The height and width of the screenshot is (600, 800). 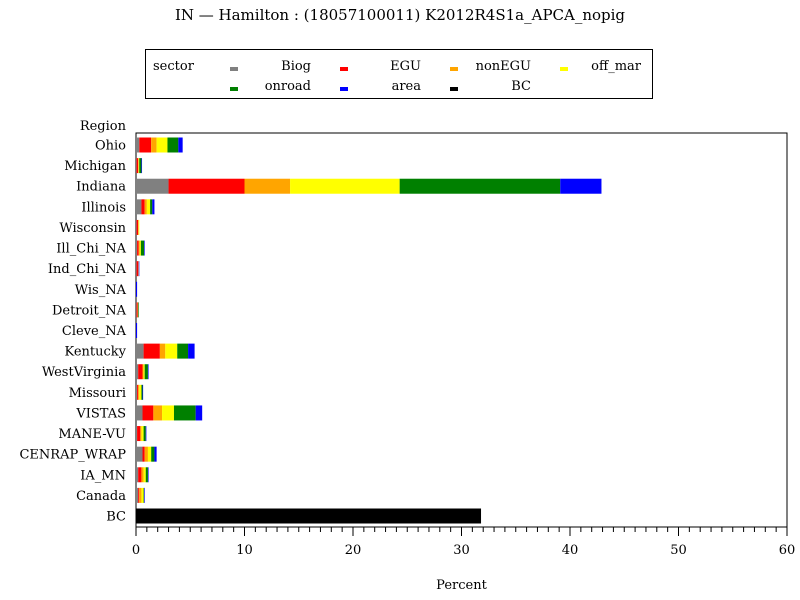 What do you see at coordinates (95, 352) in the screenshot?
I see `category-label: Kentucky` at bounding box center [95, 352].